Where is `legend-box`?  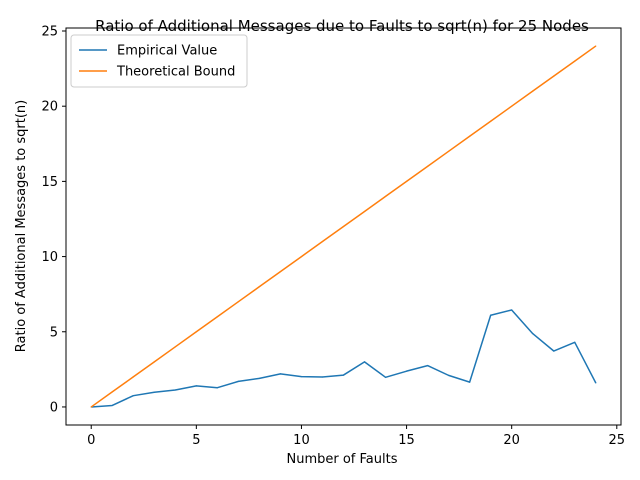
legend-box is located at coordinates (159, 61).